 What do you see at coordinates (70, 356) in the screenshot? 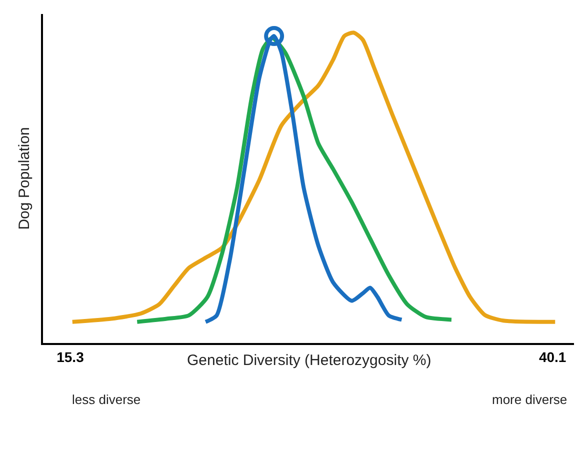
I see `x-tick-label: 15.3` at bounding box center [70, 356].